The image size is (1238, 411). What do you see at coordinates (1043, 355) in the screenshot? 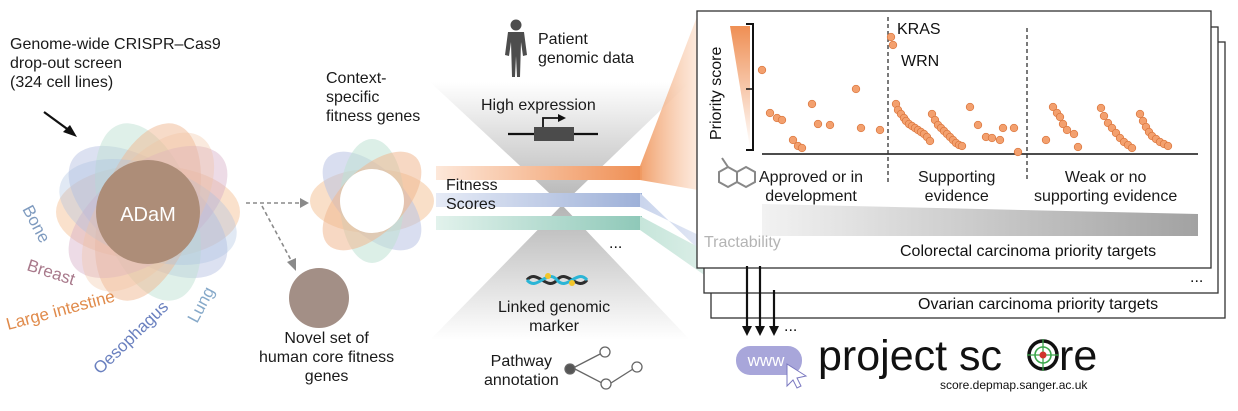
I see `target-icon` at bounding box center [1043, 355].